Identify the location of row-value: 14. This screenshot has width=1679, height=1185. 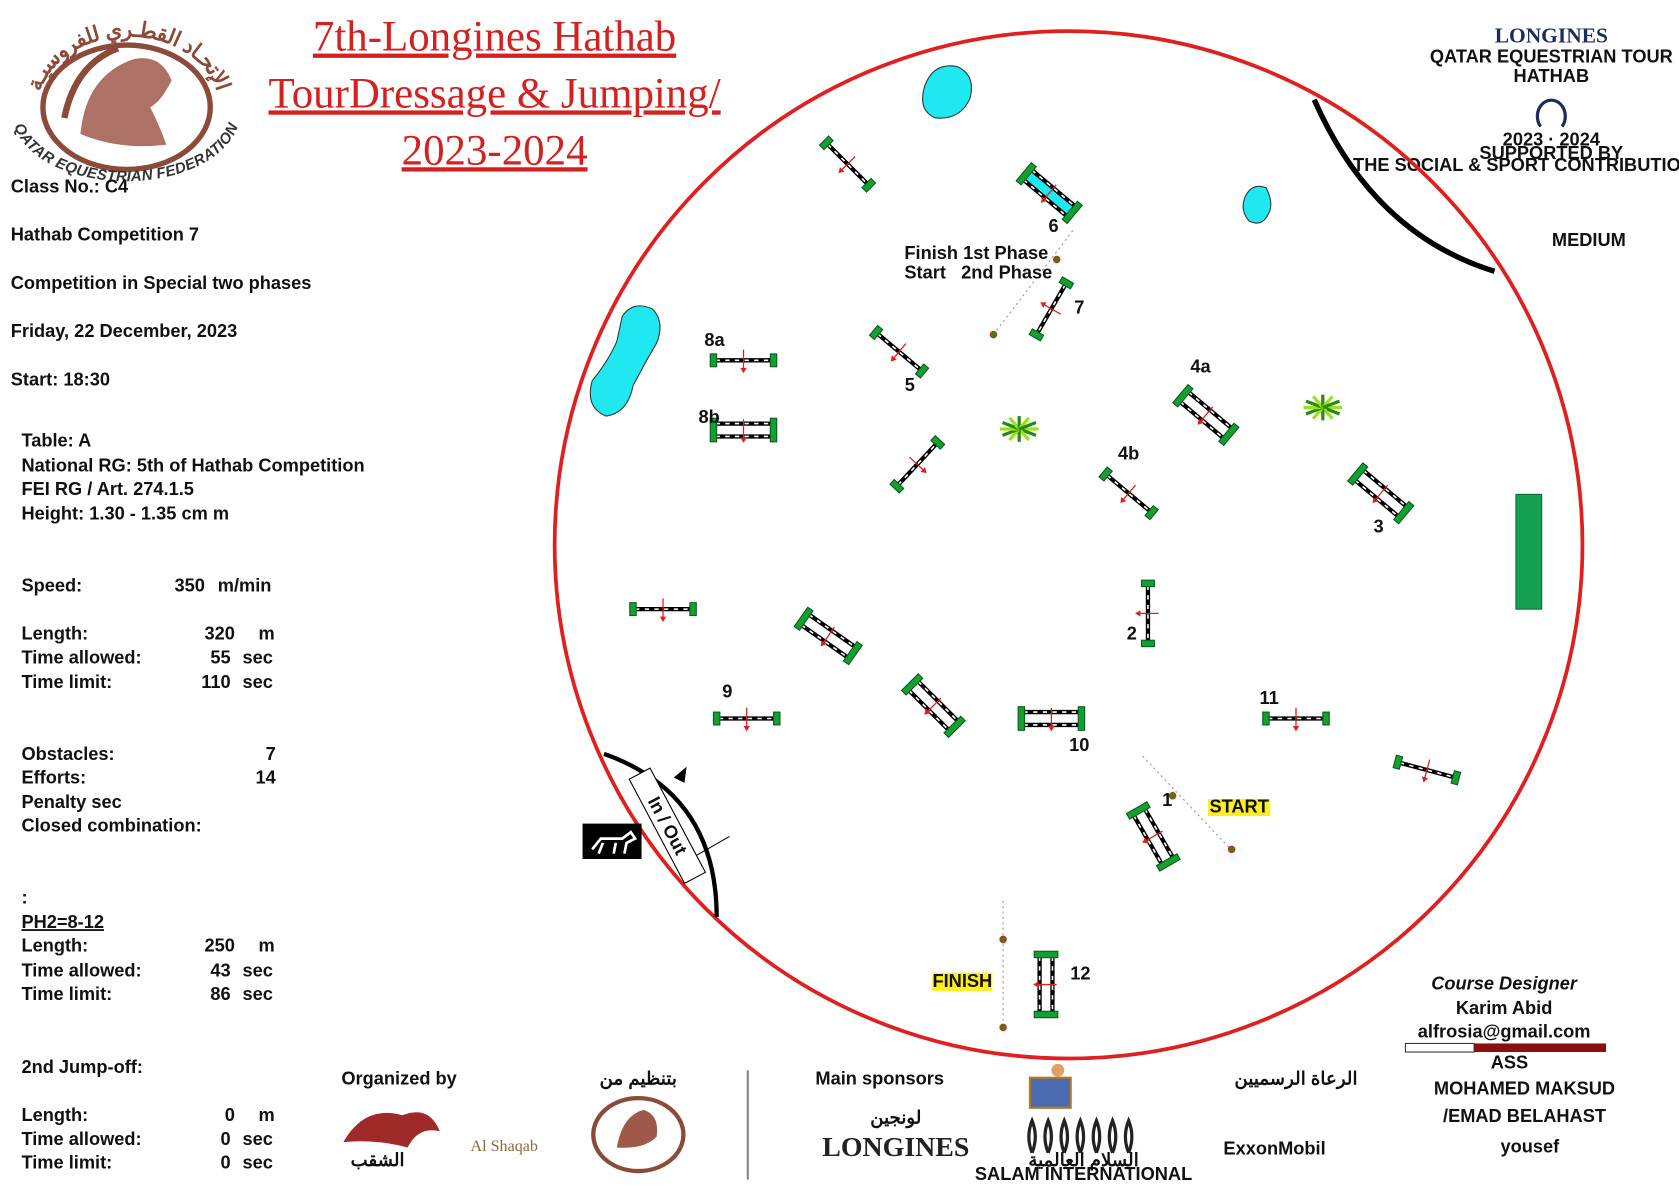
(265, 776).